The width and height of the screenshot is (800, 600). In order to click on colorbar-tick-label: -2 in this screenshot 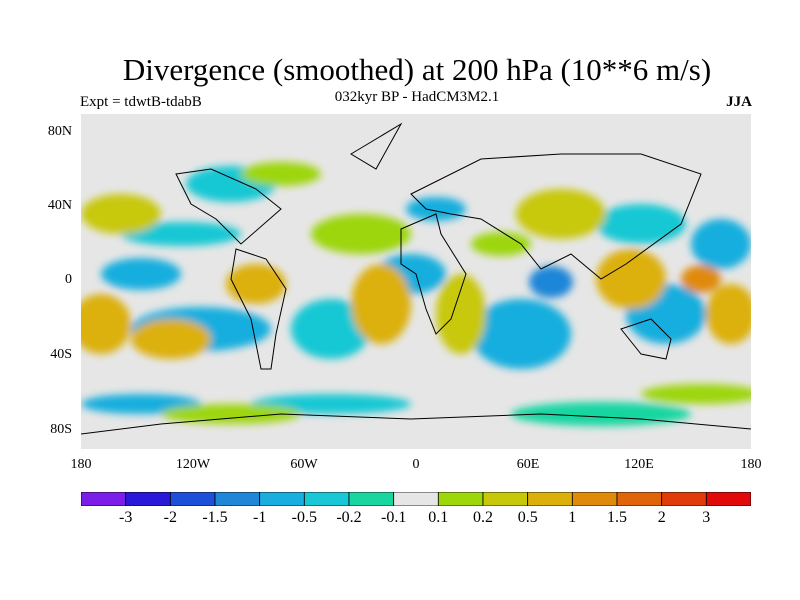, I will do `click(170, 517)`.